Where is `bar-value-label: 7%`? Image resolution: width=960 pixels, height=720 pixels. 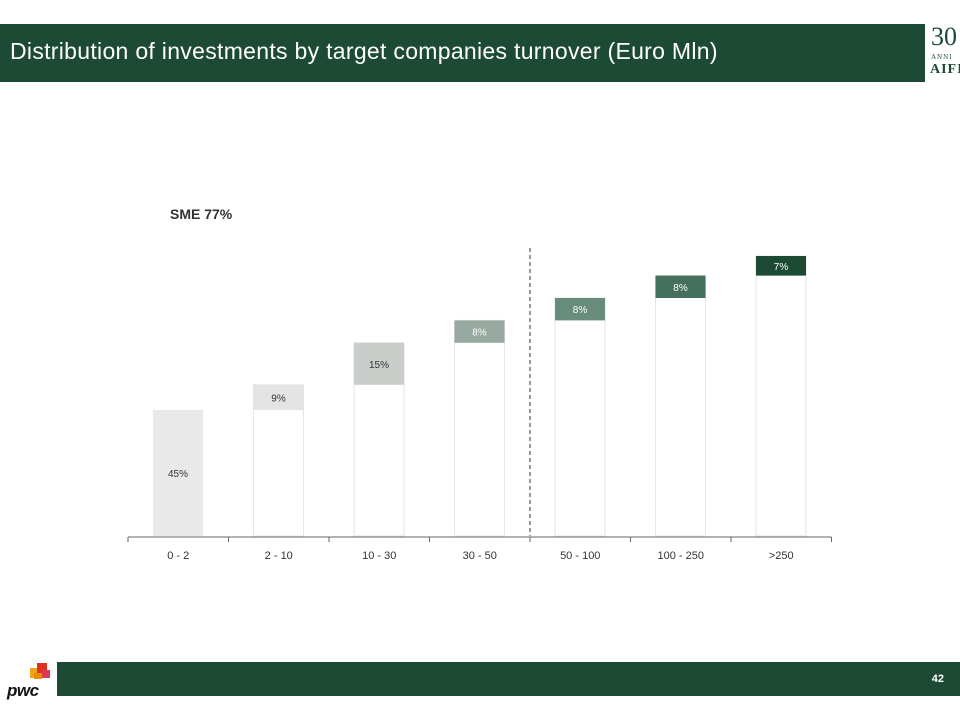 bar-value-label: 7% is located at coordinates (781, 267).